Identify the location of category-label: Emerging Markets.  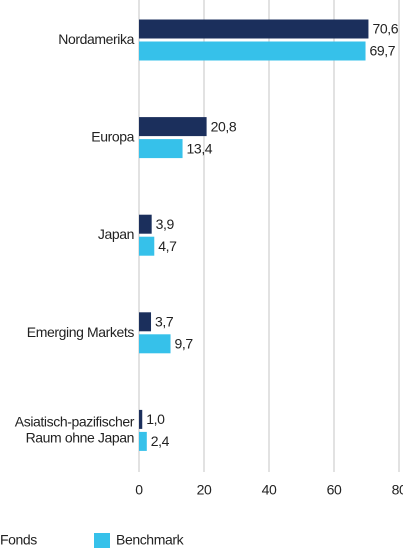
(81, 332).